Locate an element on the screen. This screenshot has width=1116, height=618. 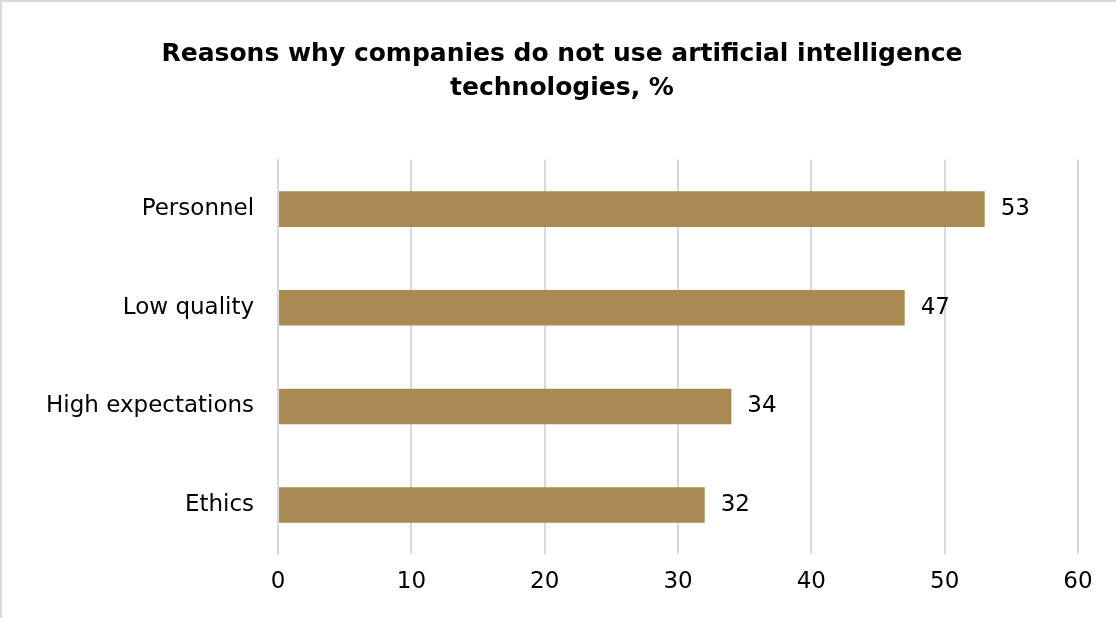
chart-title: Reasons why companies do not use artificial intelligence technologies, % is located at coordinates (562, 70).